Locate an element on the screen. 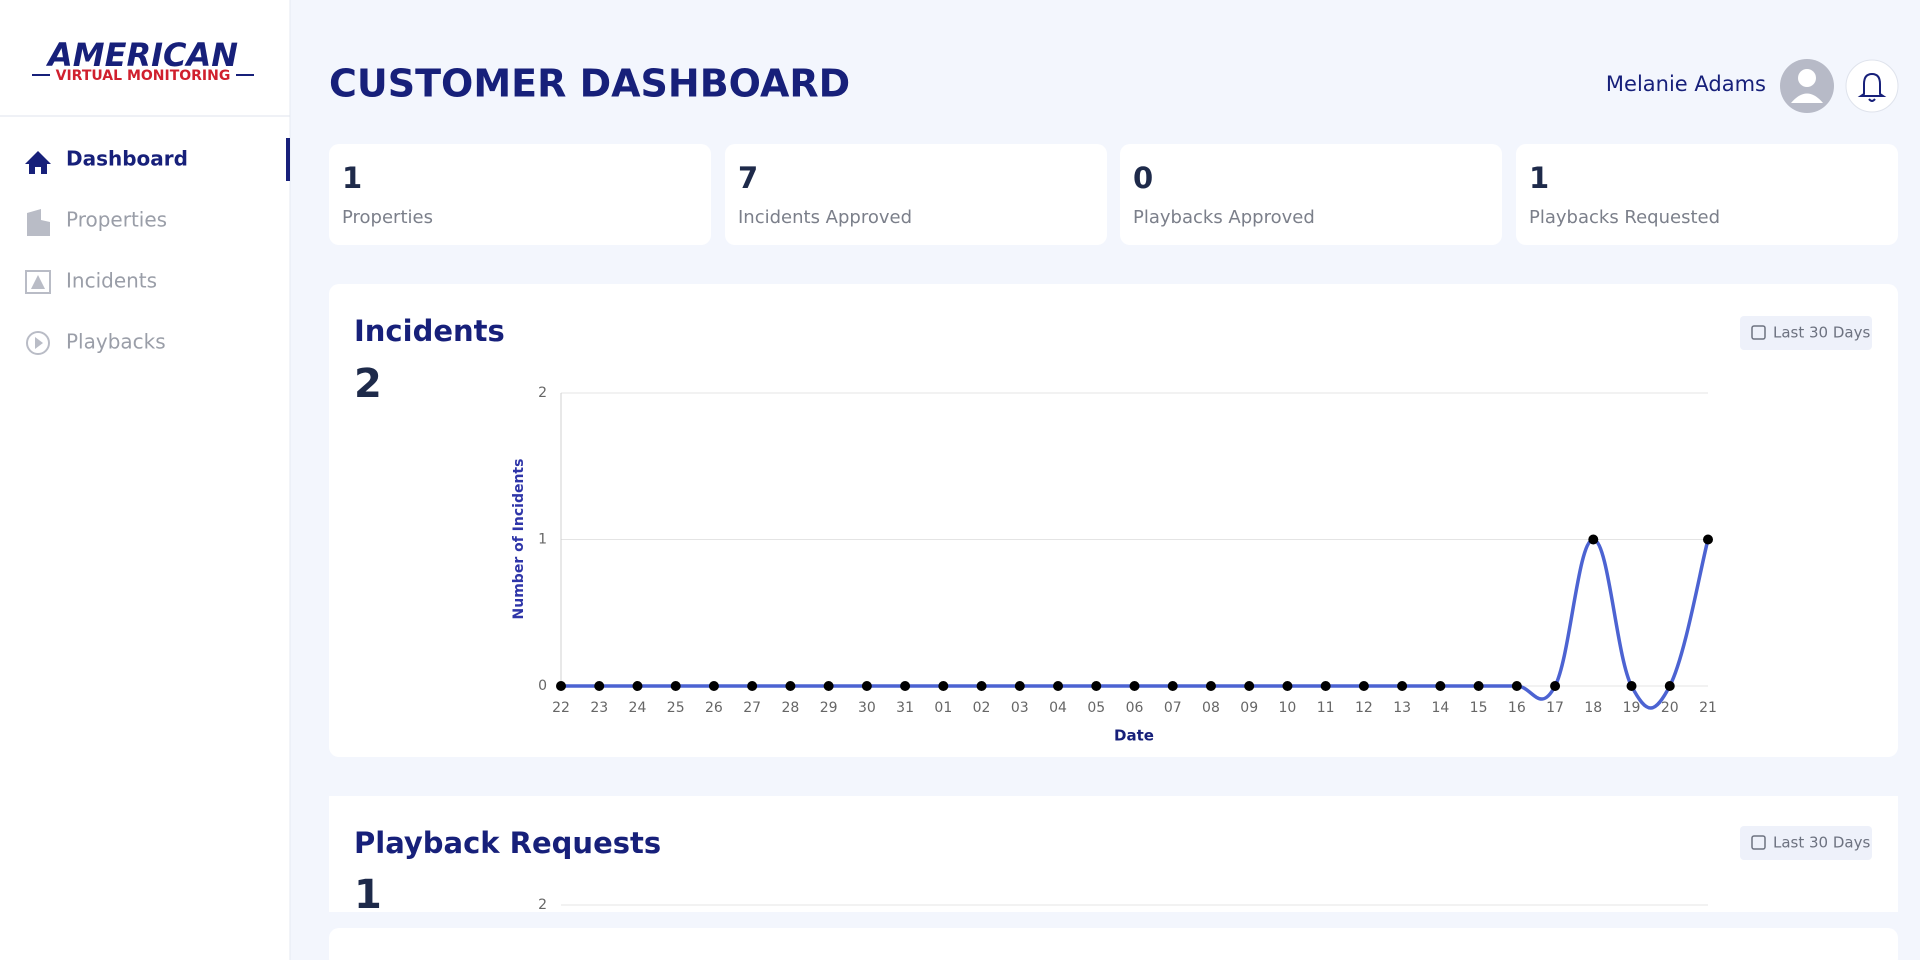  nav-item: Properties is located at coordinates (116, 220).